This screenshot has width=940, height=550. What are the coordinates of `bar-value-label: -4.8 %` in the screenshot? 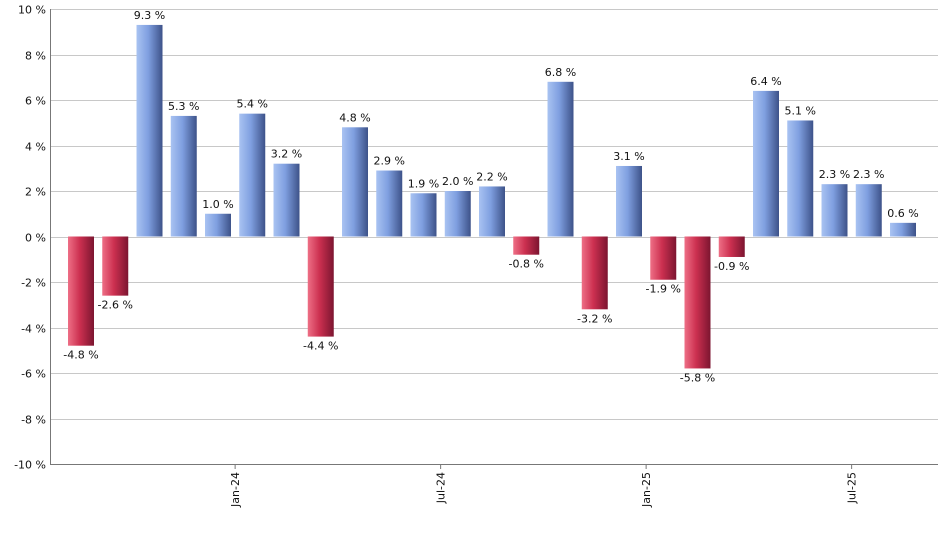 It's located at (80, 355).